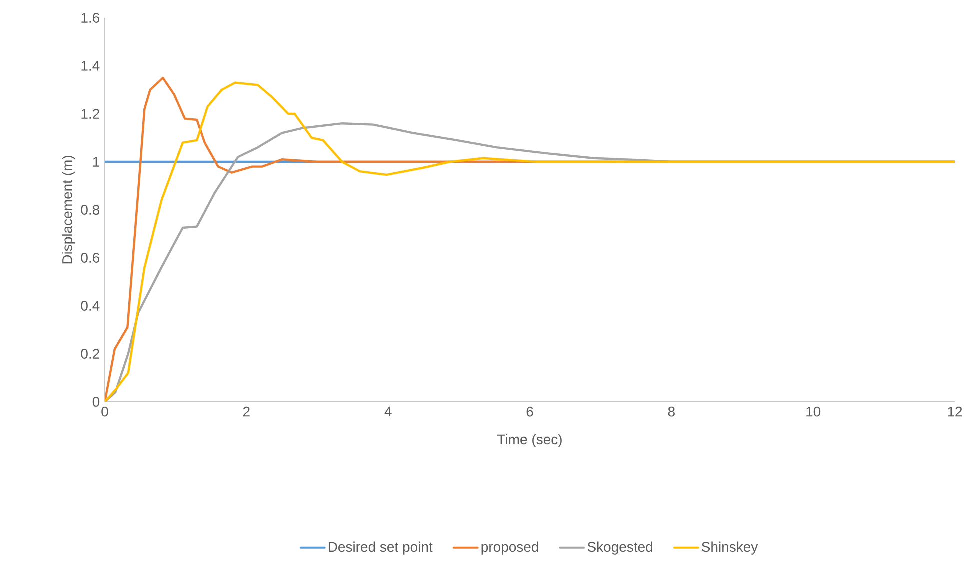 Image resolution: width=971 pixels, height=565 pixels. I want to click on y-tick-label: 0, so click(96, 402).